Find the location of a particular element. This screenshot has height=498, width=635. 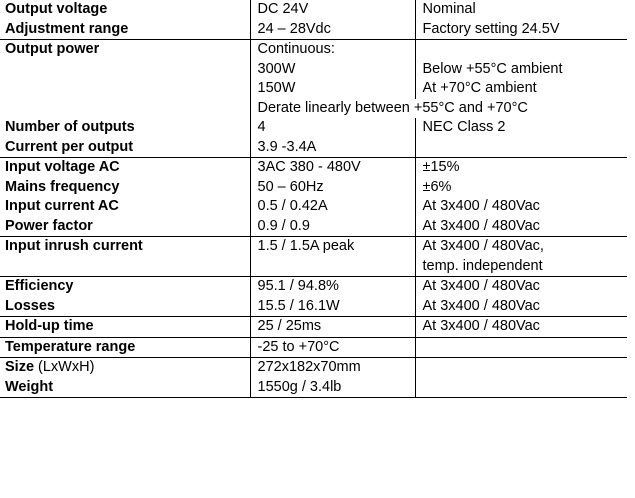

table-row: Losses 15.5 / 16.1W At 3x400 / 480Vac is located at coordinates (313, 306).